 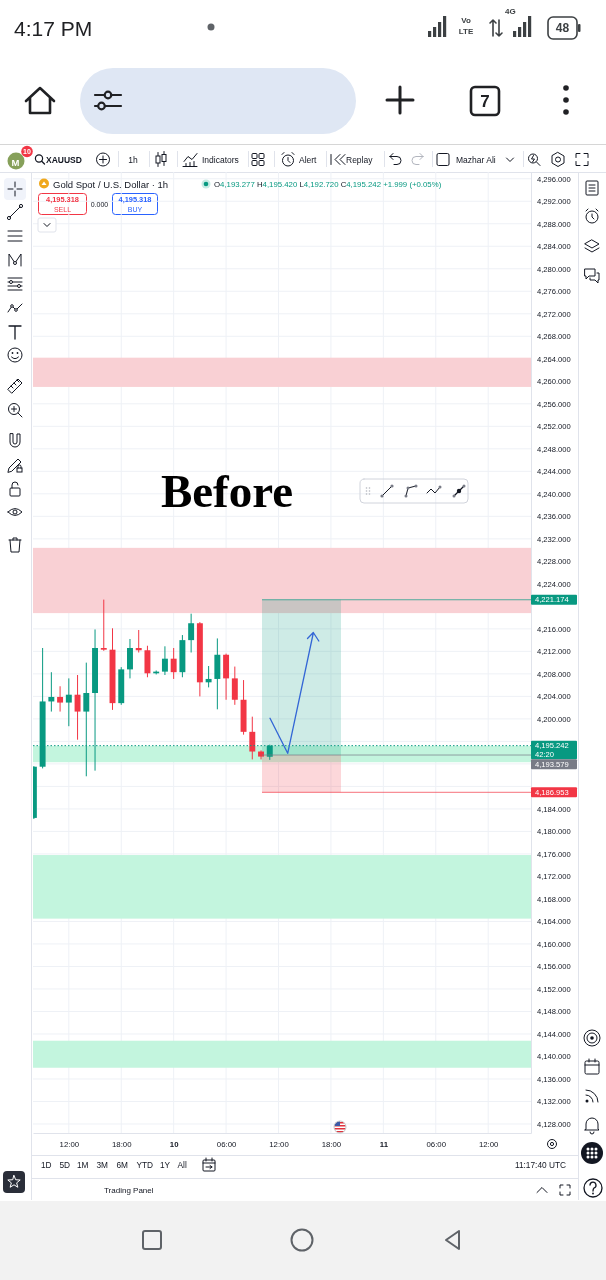 What do you see at coordinates (466, 20) in the screenshot?
I see `text: Vo` at bounding box center [466, 20].